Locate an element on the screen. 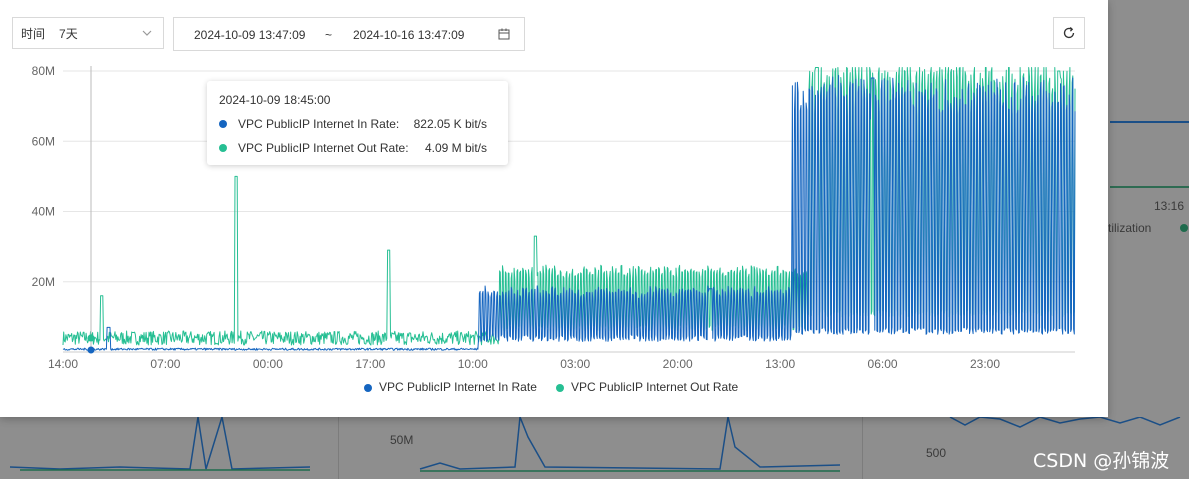 This screenshot has width=1189, height=479. x-tick-label: 17:00 is located at coordinates (370, 364).